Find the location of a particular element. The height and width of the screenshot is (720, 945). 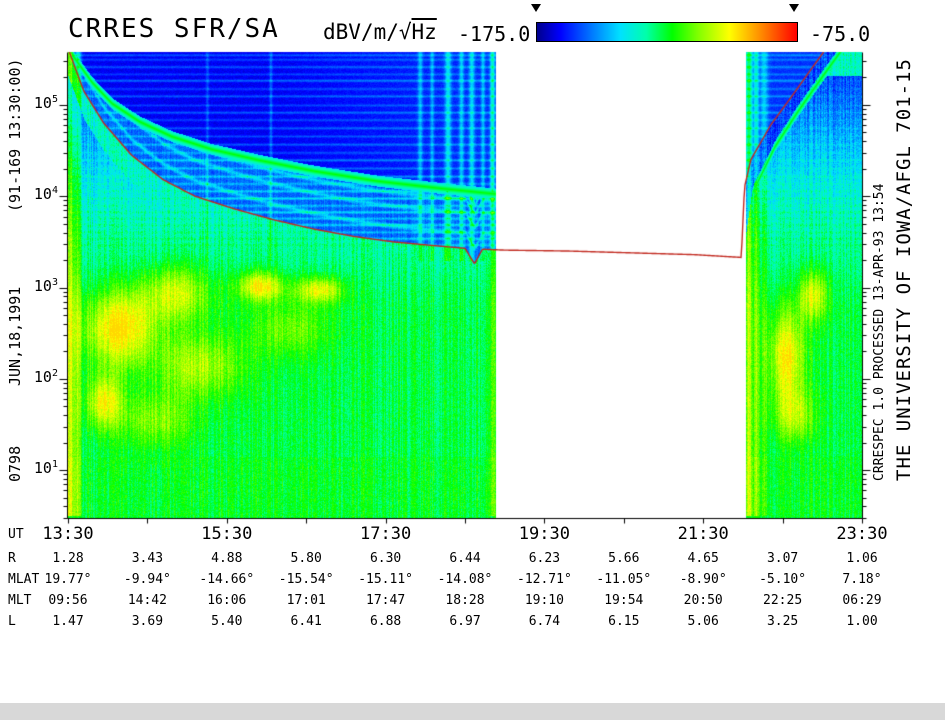

ephemeris-value: -11.05° is located at coordinates (624, 579).